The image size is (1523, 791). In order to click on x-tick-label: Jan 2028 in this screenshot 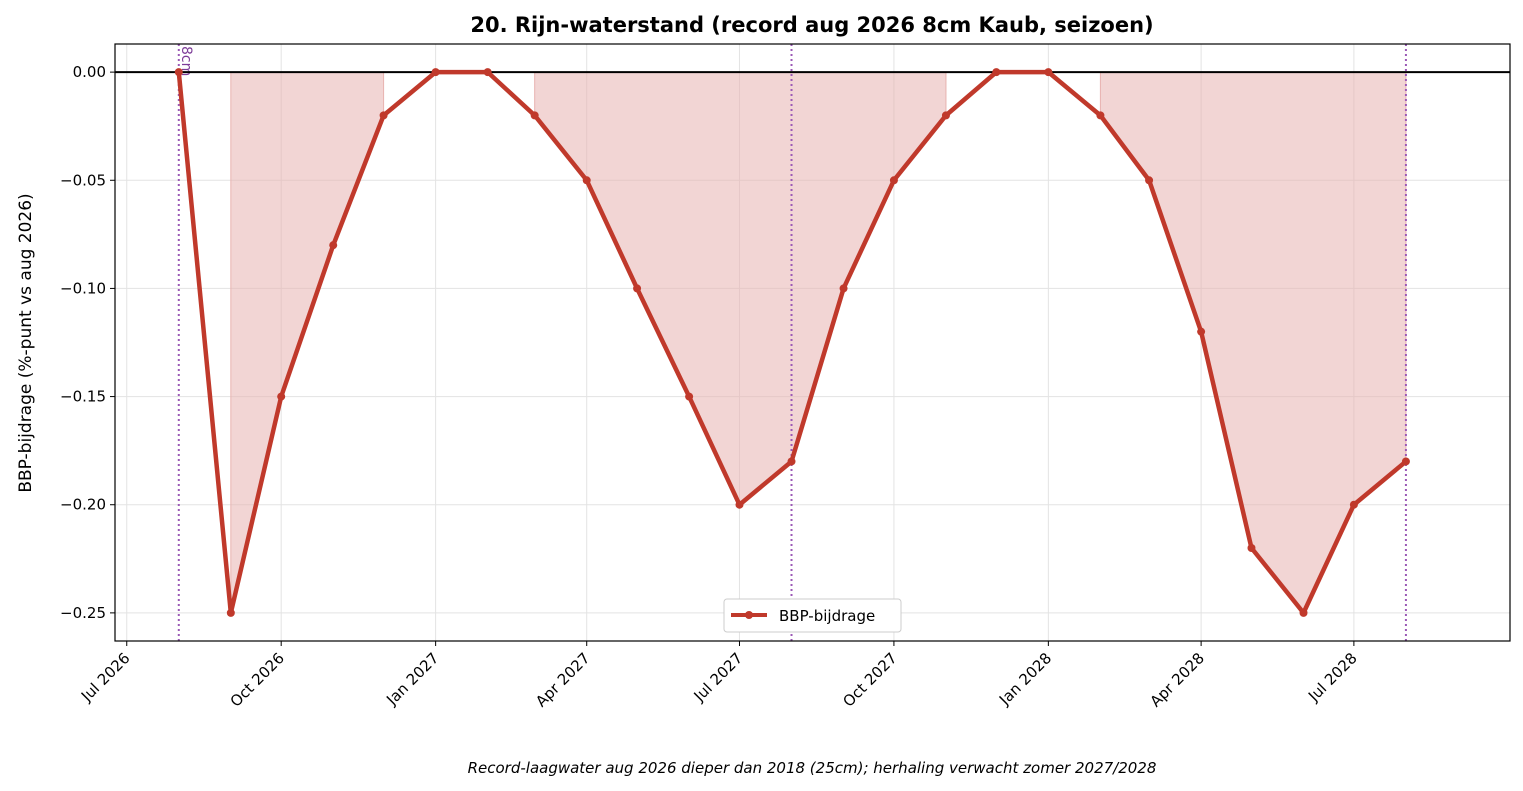, I will do `click(1025, 679)`.